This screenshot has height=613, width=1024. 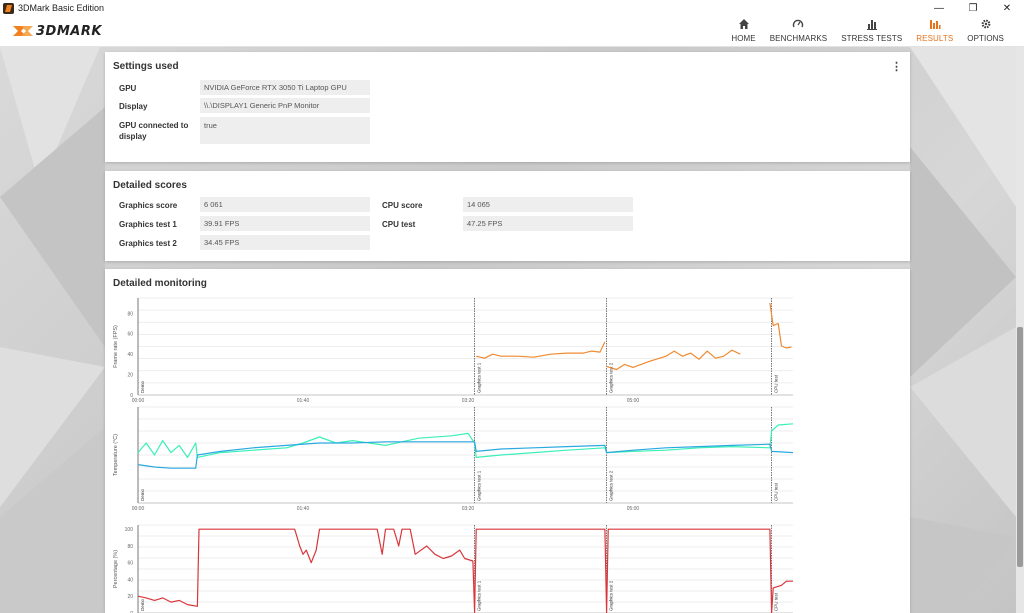 What do you see at coordinates (935, 24) in the screenshot?
I see `results-bars-icon` at bounding box center [935, 24].